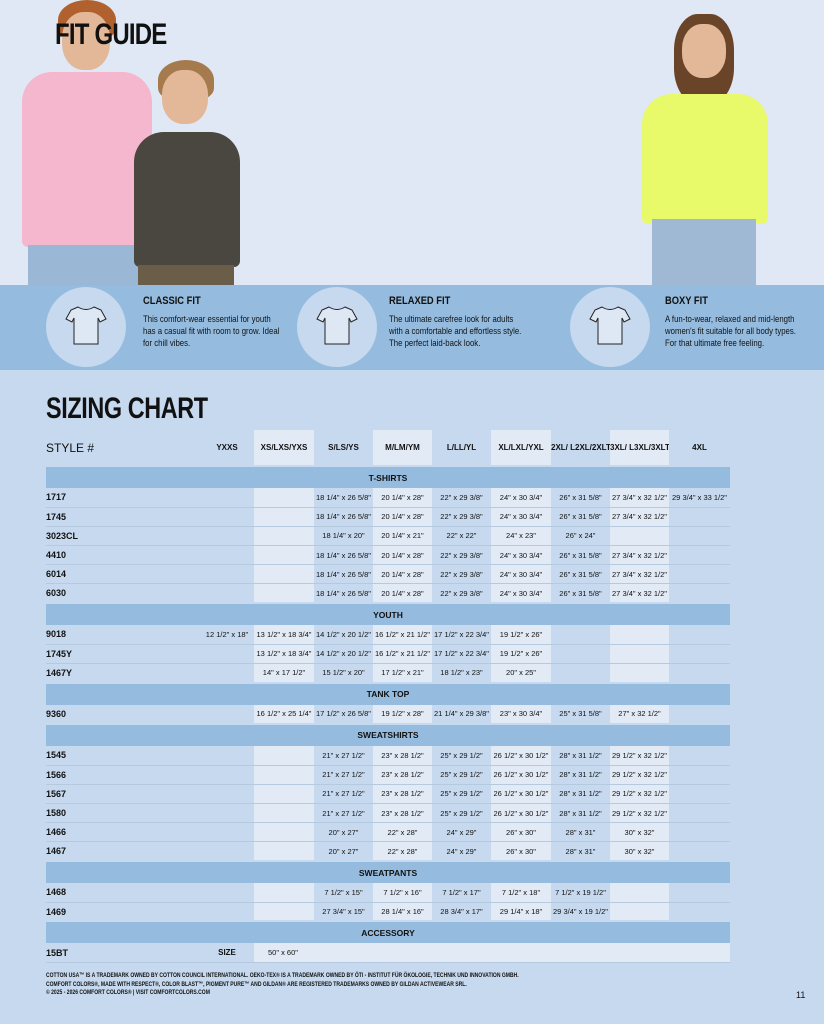 Image resolution: width=824 pixels, height=1024 pixels. Describe the element at coordinates (127, 408) in the screenshot. I see `sizing-chart-title: SIZING CHART` at that location.